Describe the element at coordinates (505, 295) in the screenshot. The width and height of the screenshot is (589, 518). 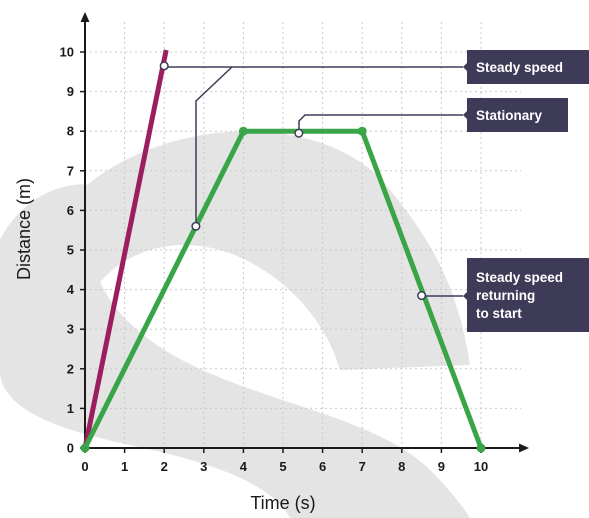
I see `callout-label: returning` at that location.